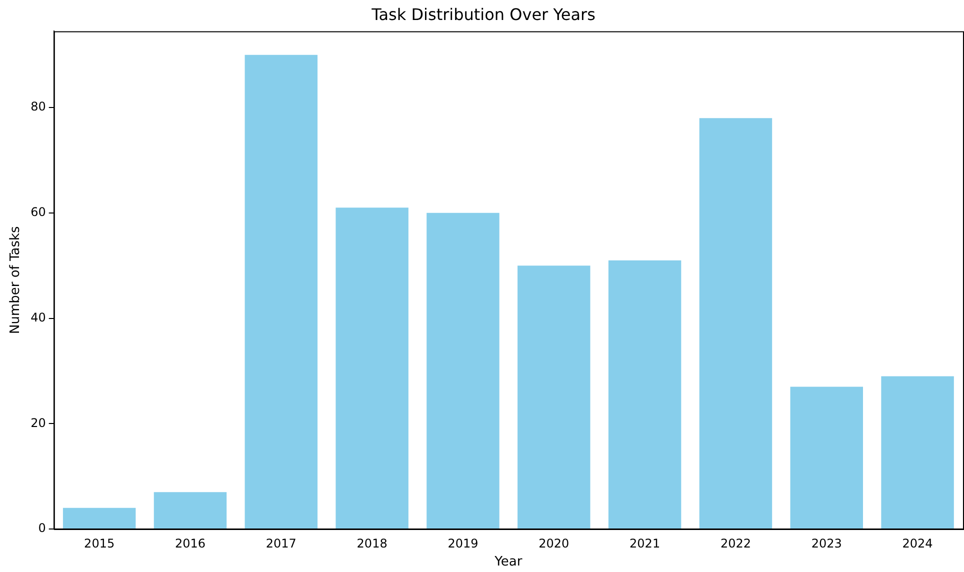  What do you see at coordinates (463, 543) in the screenshot?
I see `x-tick-label: 2019` at bounding box center [463, 543].